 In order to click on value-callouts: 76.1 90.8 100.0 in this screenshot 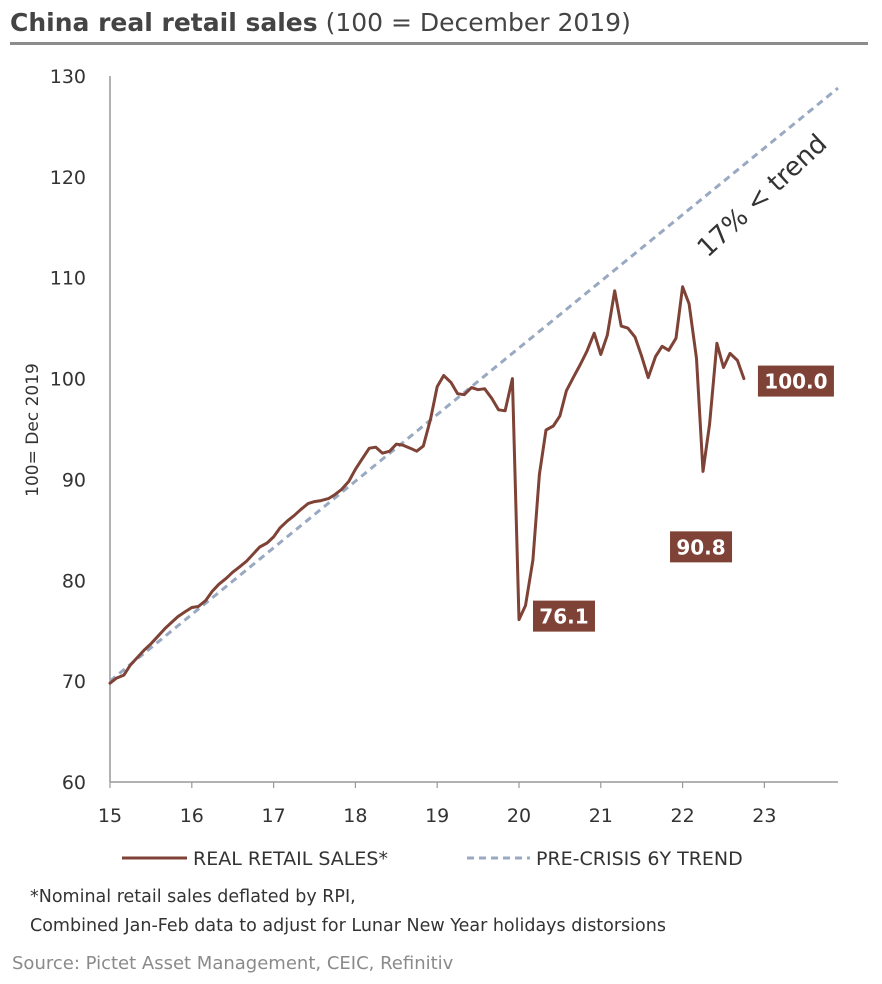, I will do `click(683, 498)`.